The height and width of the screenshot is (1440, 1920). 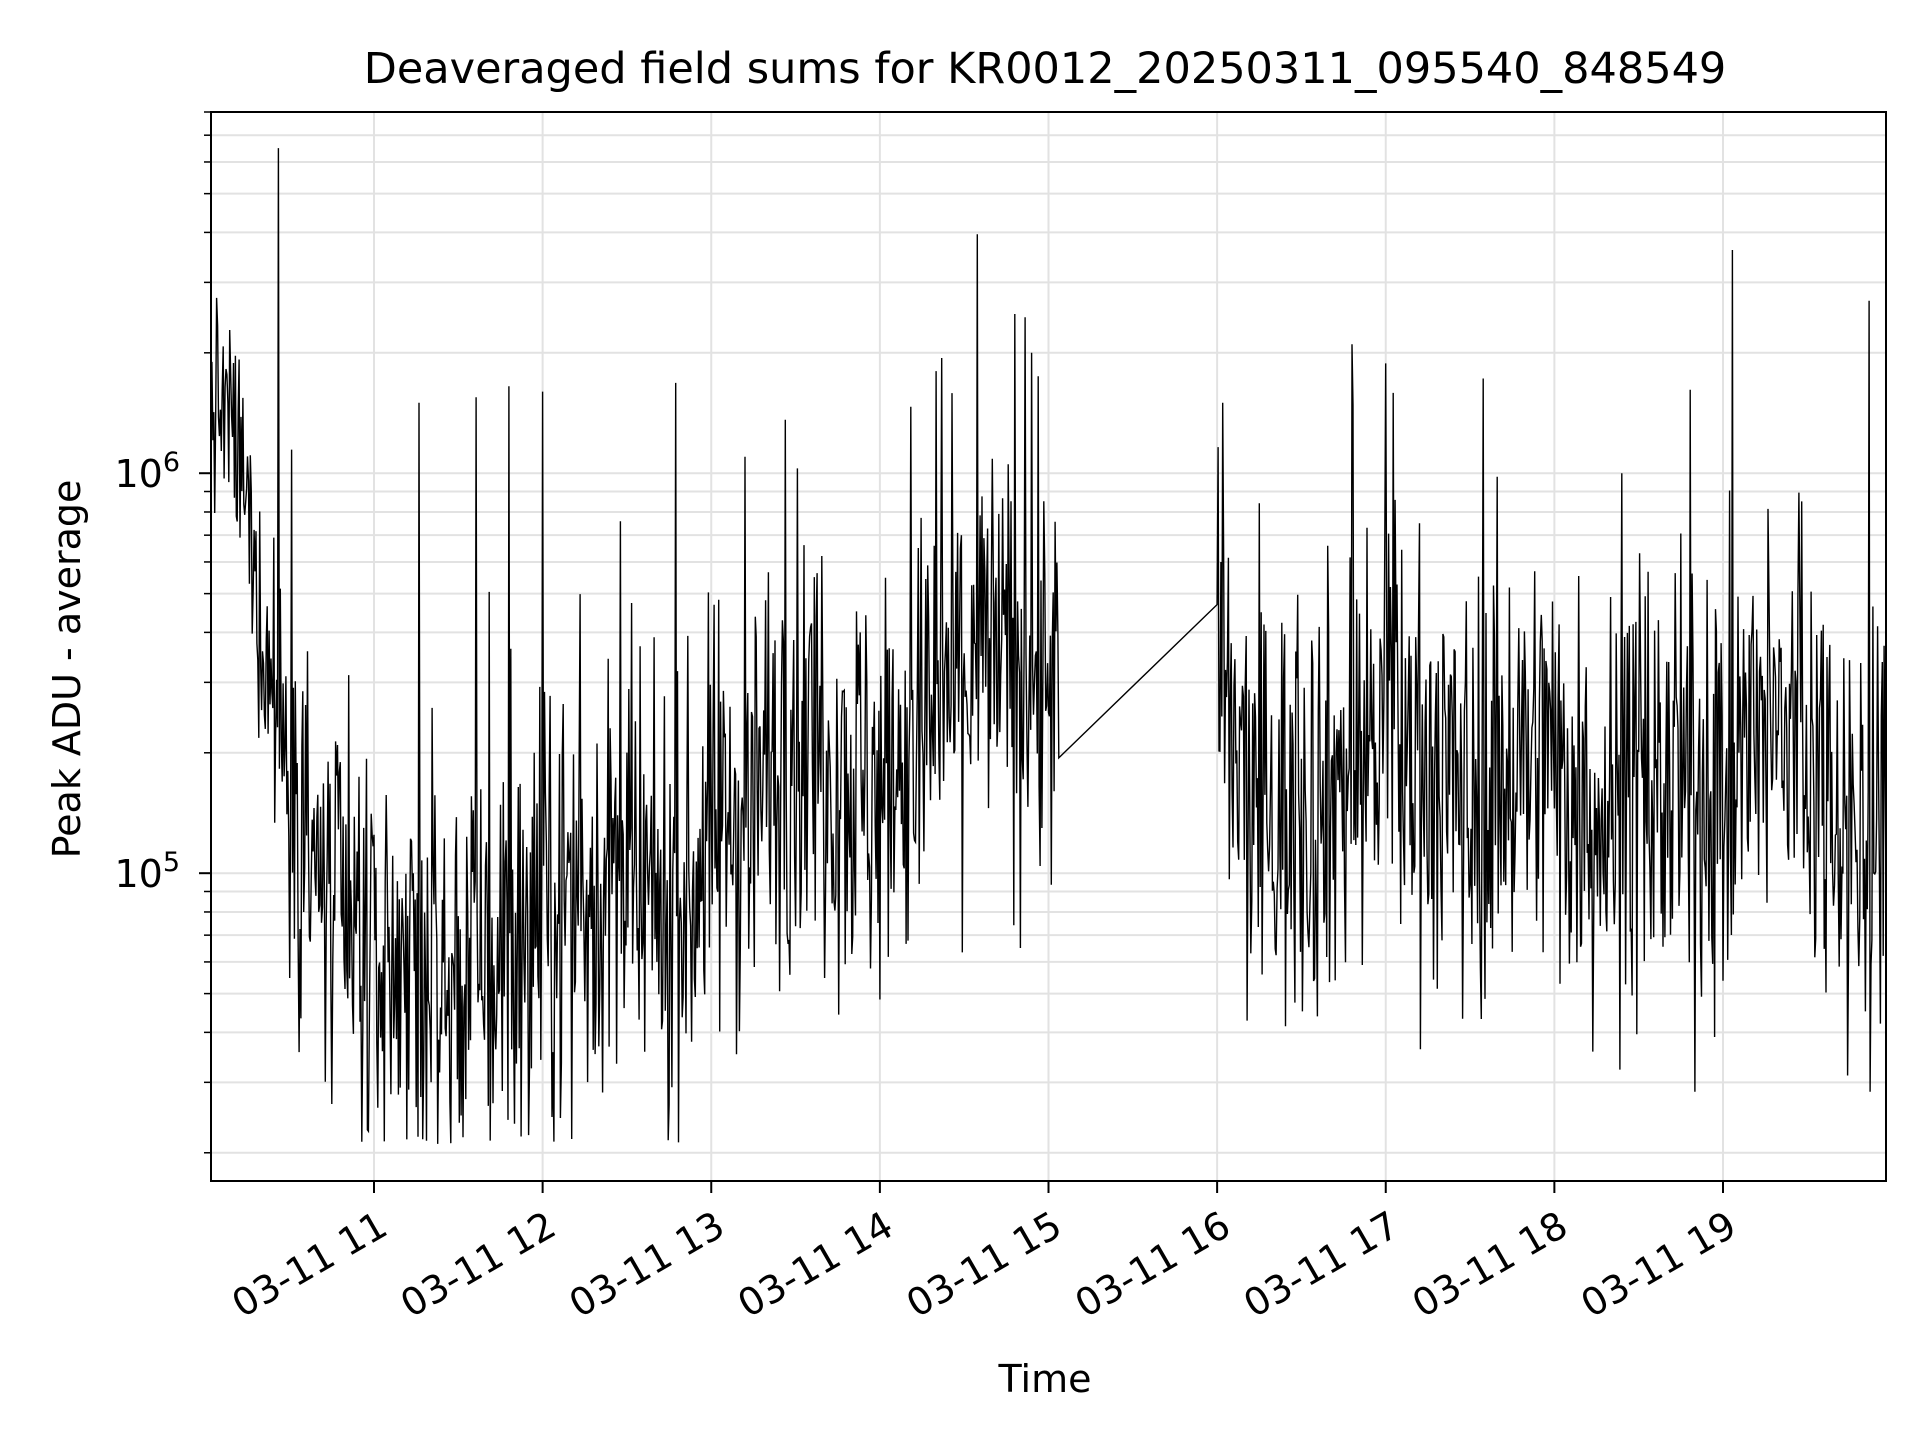 I want to click on y-tick-exponent: 6, so click(x=171, y=462).